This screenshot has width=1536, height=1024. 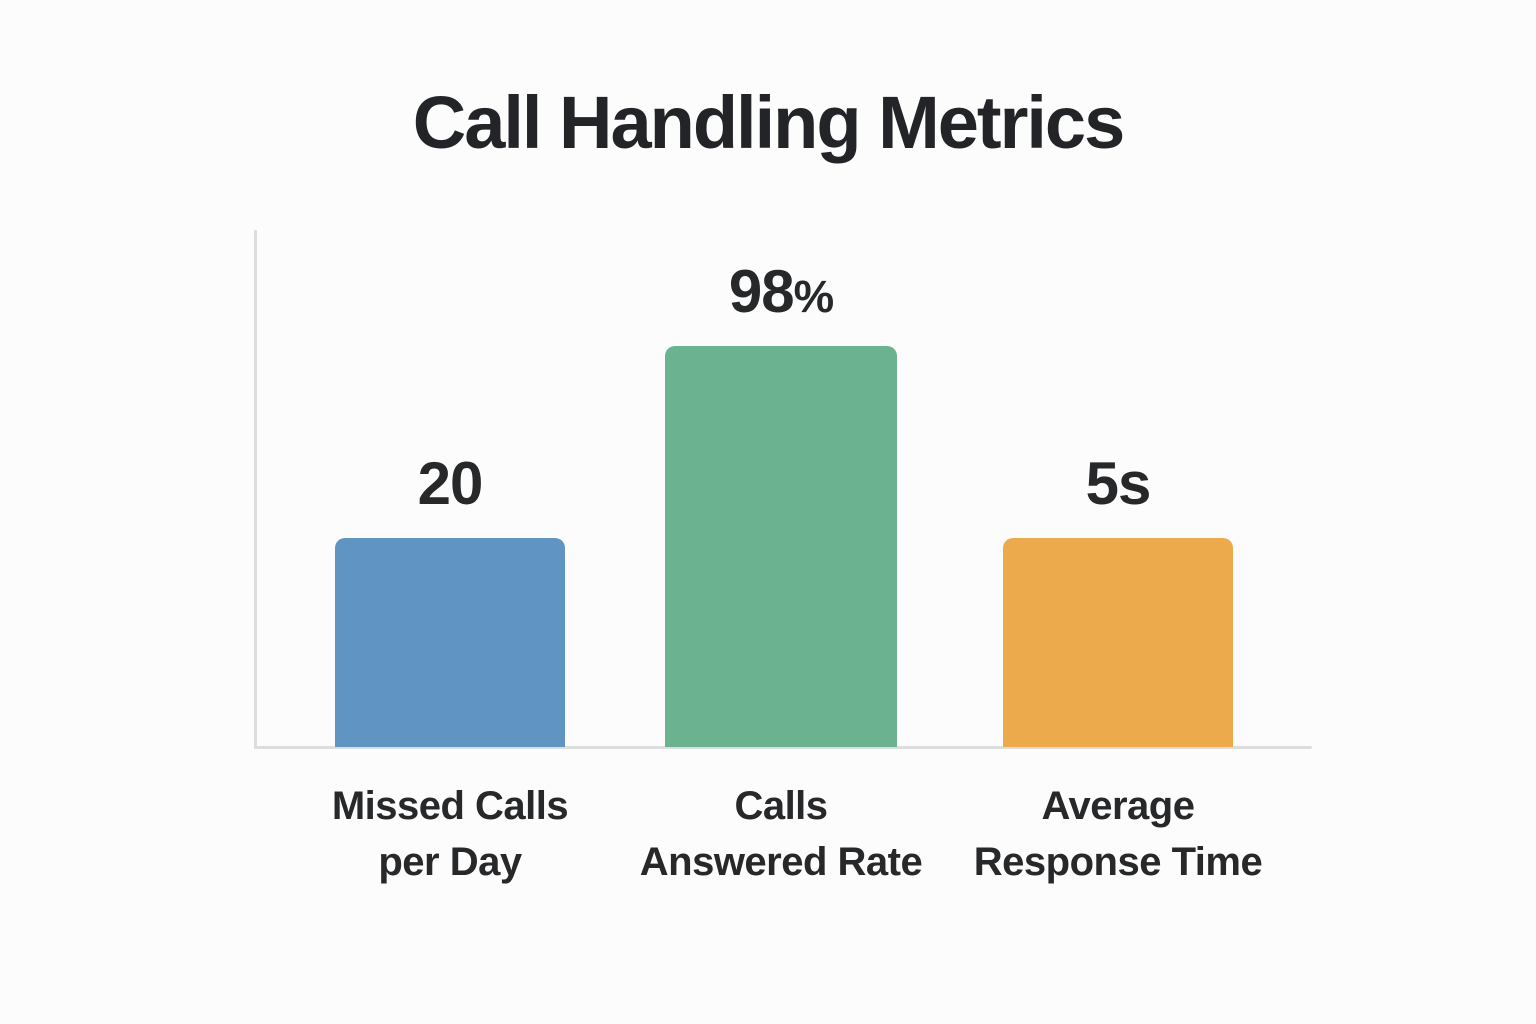 I want to click on bar-avg-response, so click(x=1118, y=642).